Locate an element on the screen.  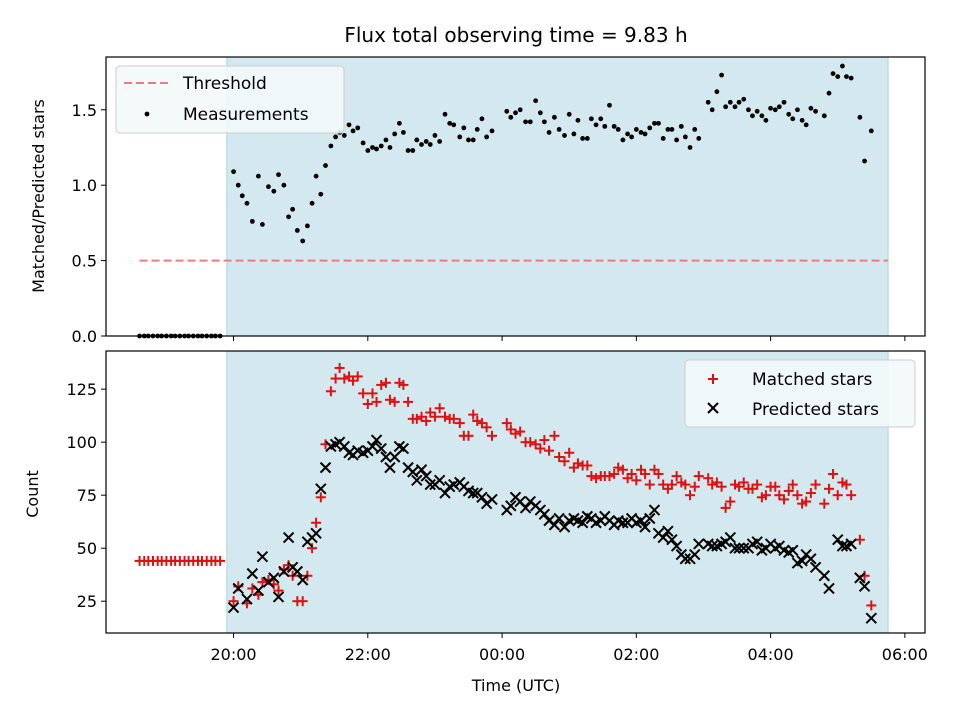
top-legend: Threshold Measurements is located at coordinates (230, 99).